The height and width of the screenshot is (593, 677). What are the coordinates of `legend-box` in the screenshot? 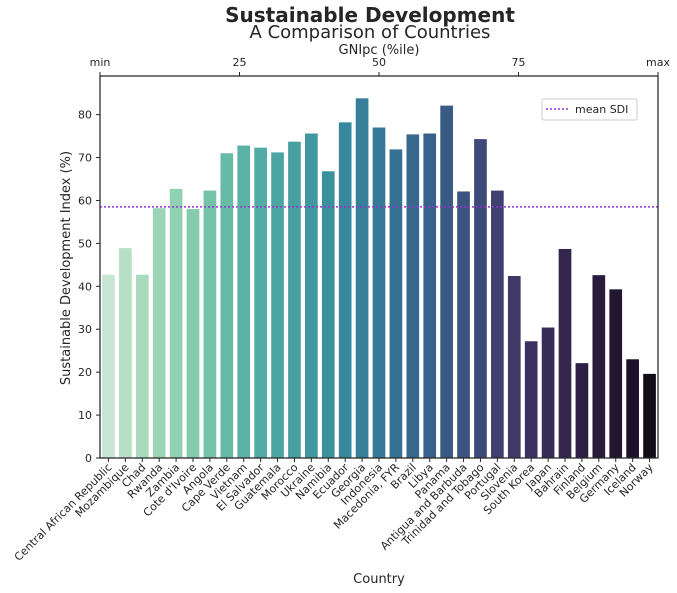 It's located at (589, 109).